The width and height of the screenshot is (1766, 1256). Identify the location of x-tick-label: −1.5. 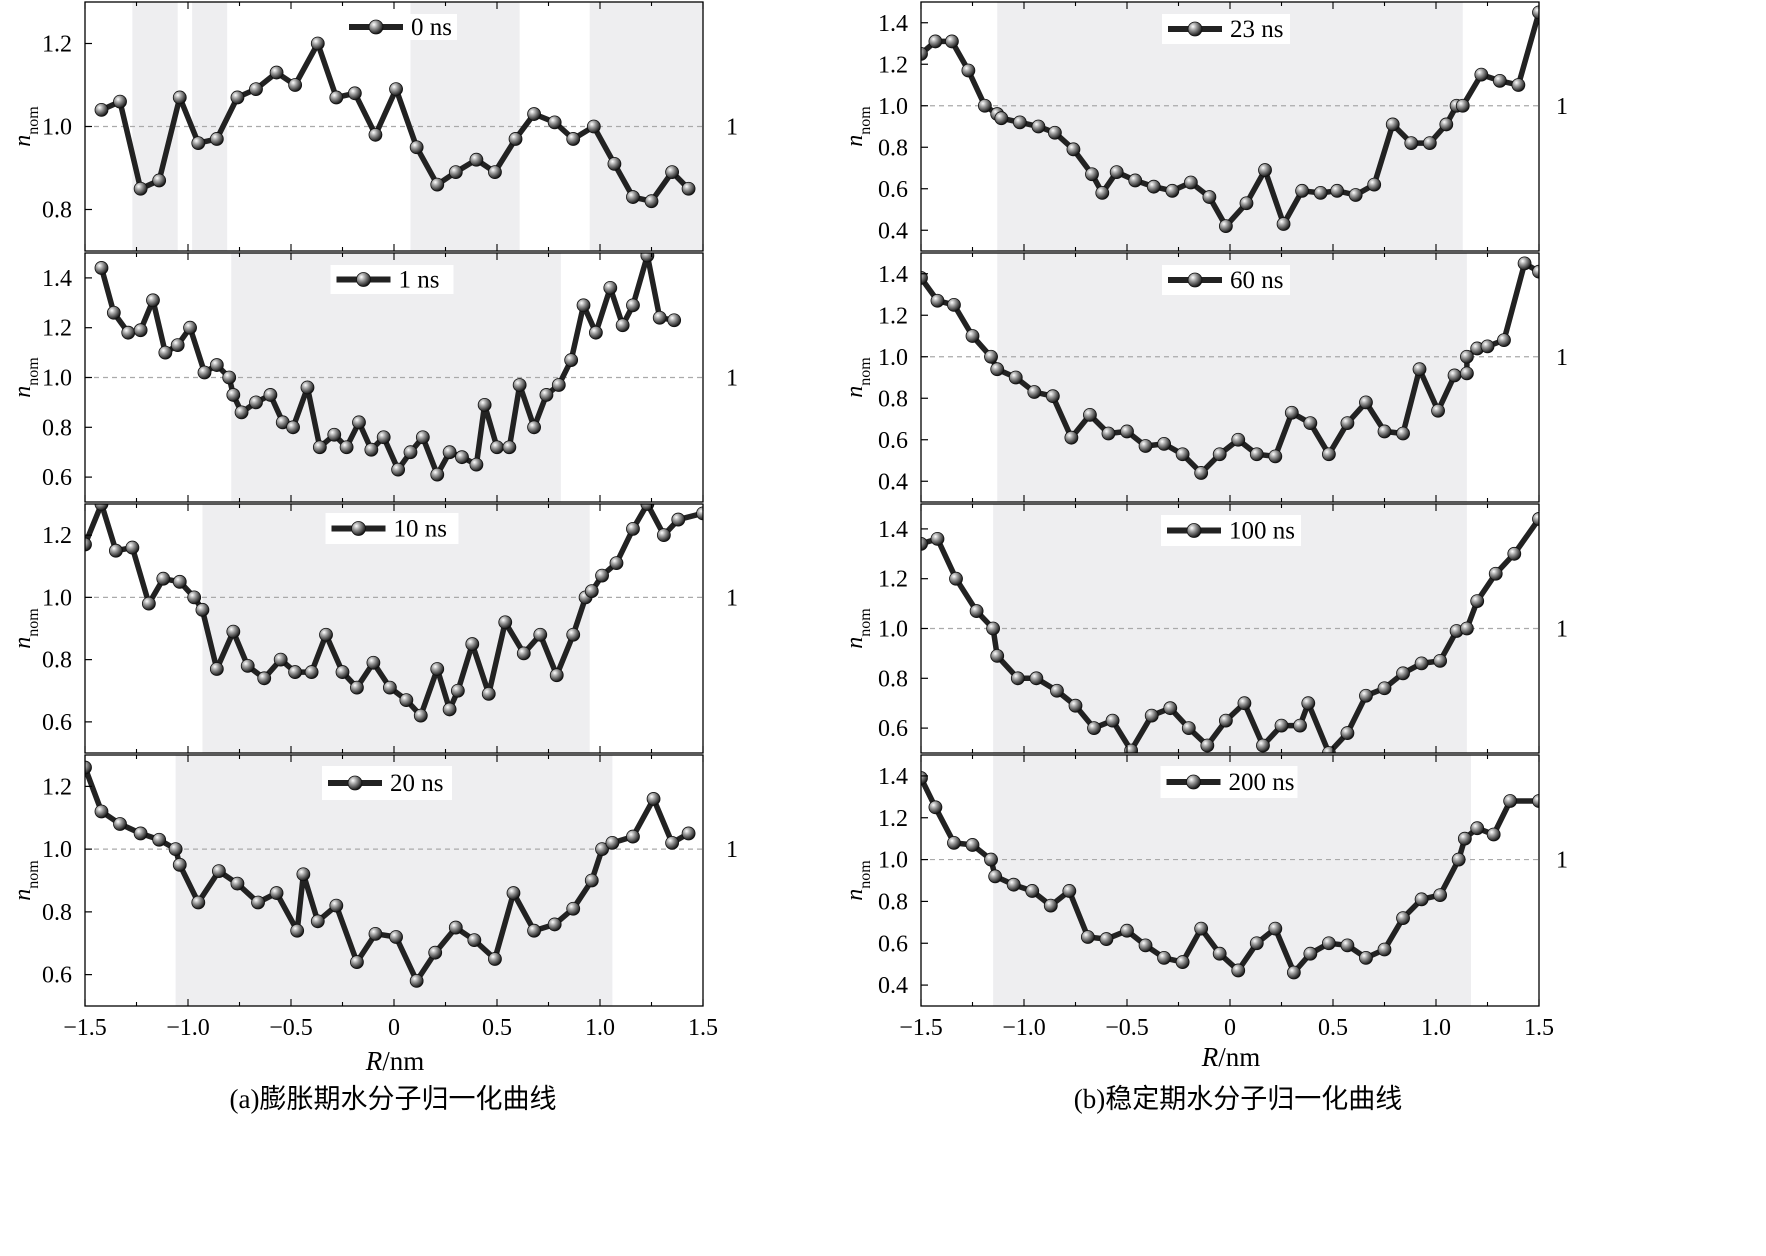
(85, 1028).